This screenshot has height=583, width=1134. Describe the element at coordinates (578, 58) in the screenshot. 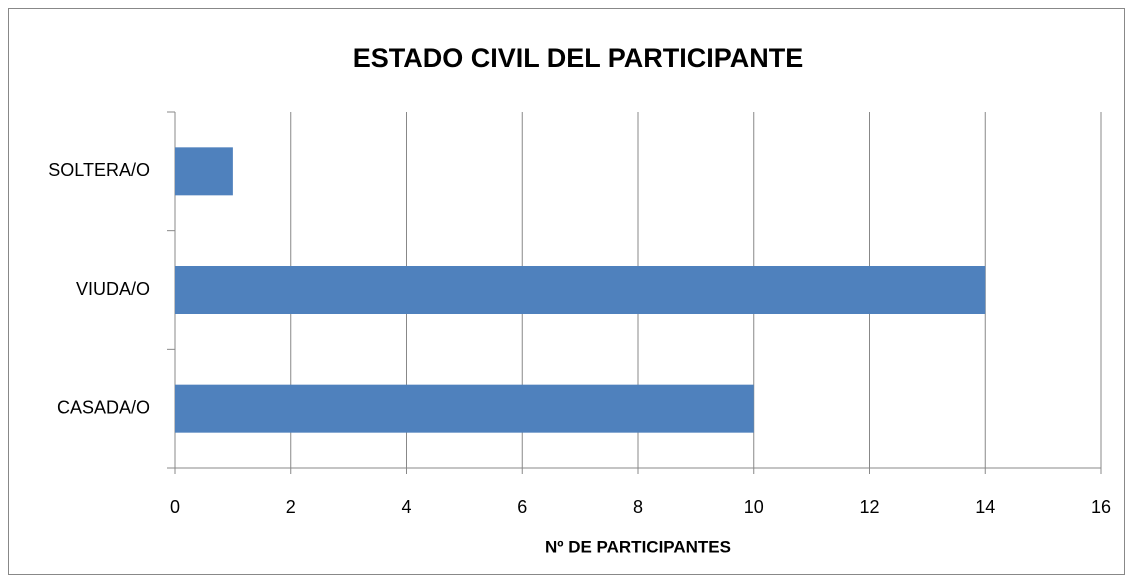

I see `chart-title: ESTADO CIVIL DEL PARTICIPANTE` at that location.